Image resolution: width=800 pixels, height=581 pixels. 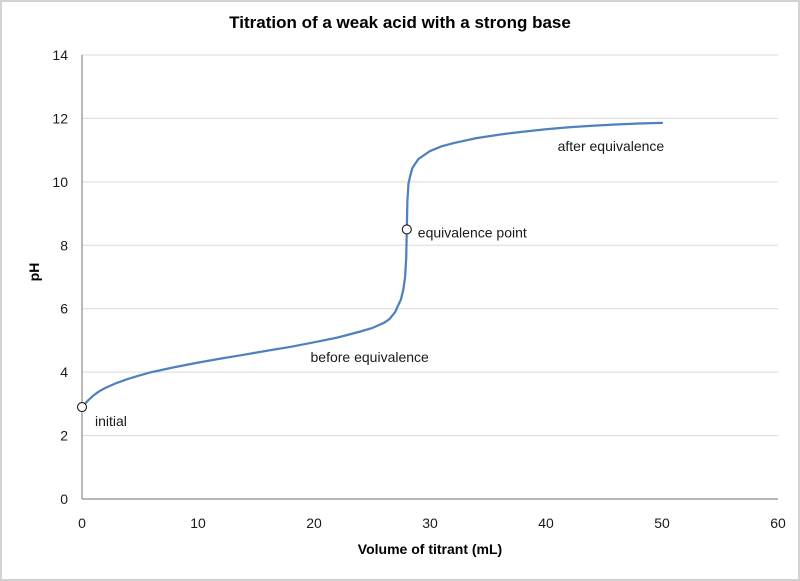 I want to click on y-tick-label: 10, so click(x=60, y=182).